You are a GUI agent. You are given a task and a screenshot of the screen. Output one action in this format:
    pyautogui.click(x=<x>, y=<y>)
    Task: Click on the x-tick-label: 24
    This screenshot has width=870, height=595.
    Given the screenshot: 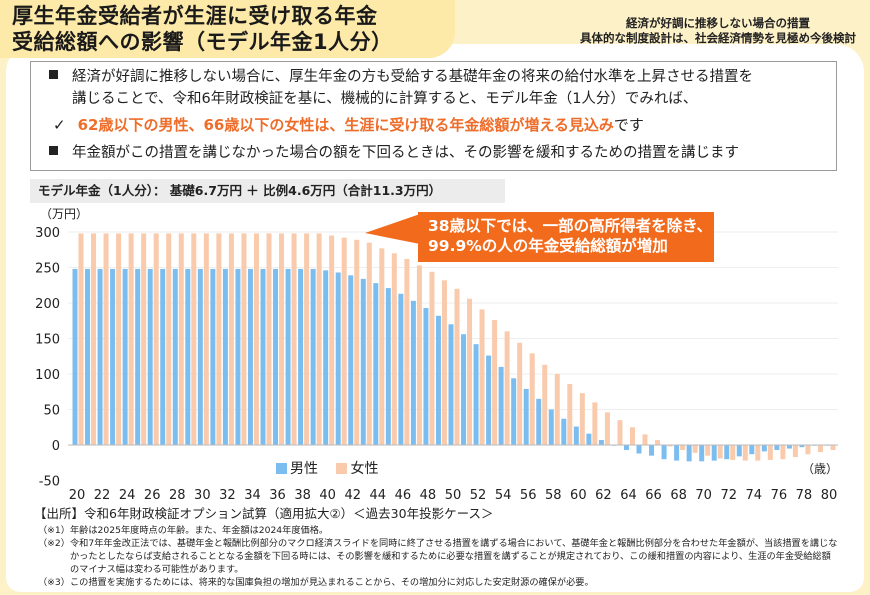 What is the action you would take?
    pyautogui.click(x=127, y=495)
    